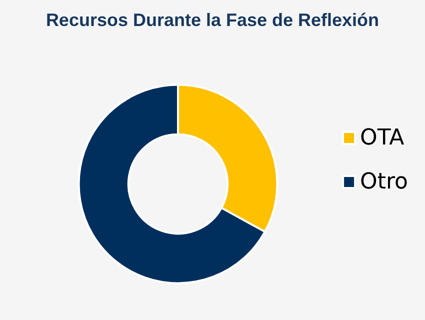 Image resolution: width=425 pixels, height=320 pixels. Describe the element at coordinates (382, 138) in the screenshot. I see `legend-label: OTA` at that location.